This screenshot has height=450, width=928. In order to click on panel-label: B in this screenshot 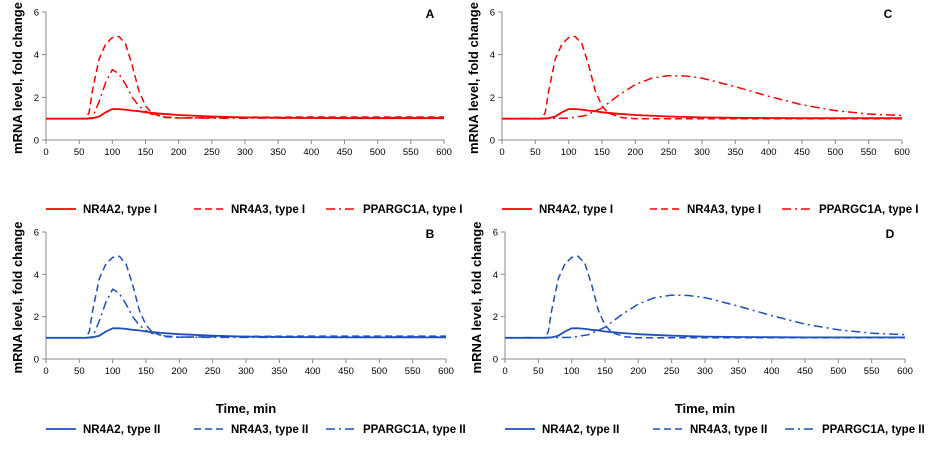, I will do `click(430, 234)`.